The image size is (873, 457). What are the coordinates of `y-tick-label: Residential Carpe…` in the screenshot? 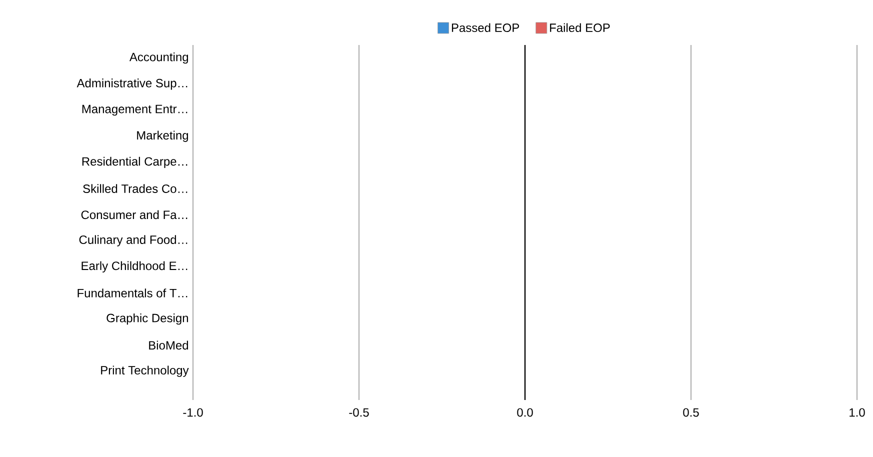 It's located at (135, 162).